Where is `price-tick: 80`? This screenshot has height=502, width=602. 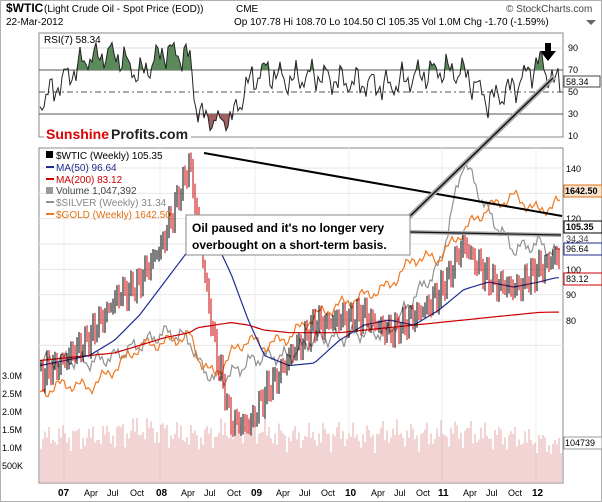
price-tick: 80 is located at coordinates (571, 321).